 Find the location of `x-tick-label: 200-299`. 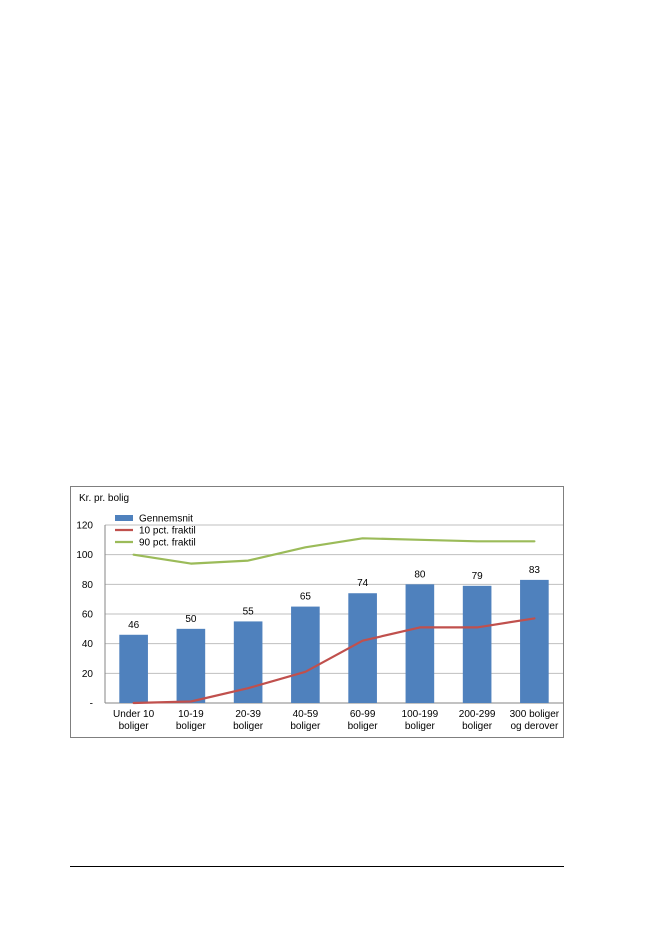

x-tick-label: 200-299 is located at coordinates (477, 714).